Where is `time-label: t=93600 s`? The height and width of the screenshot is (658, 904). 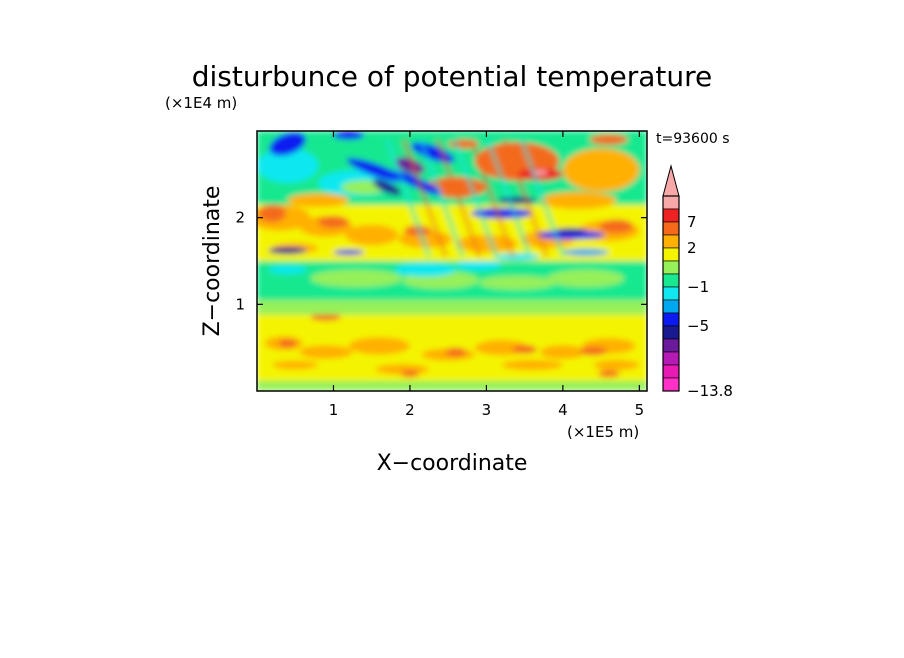
time-label: t=93600 s is located at coordinates (693, 139).